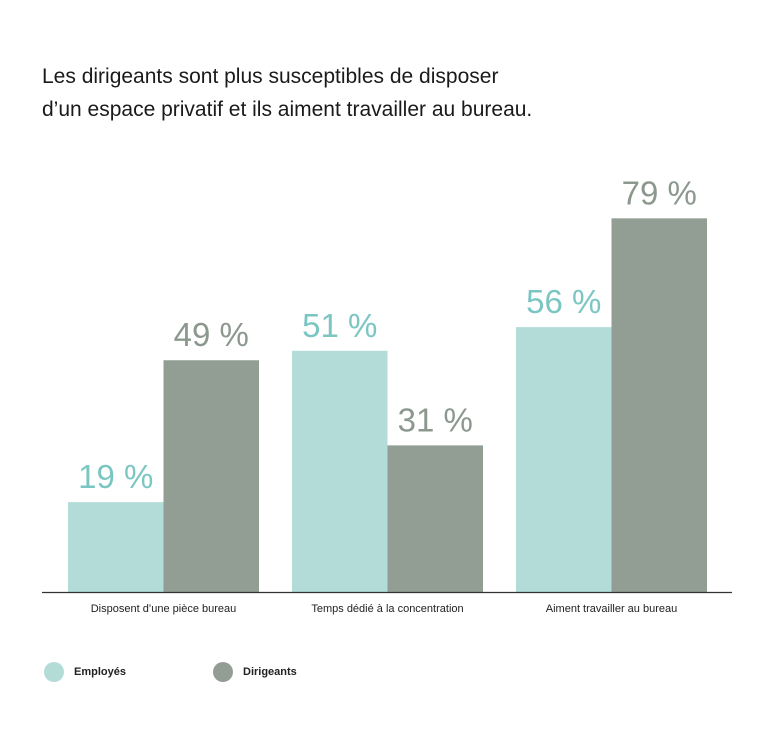 The height and width of the screenshot is (752, 758). I want to click on legend-label-employes: Employés, so click(100, 672).